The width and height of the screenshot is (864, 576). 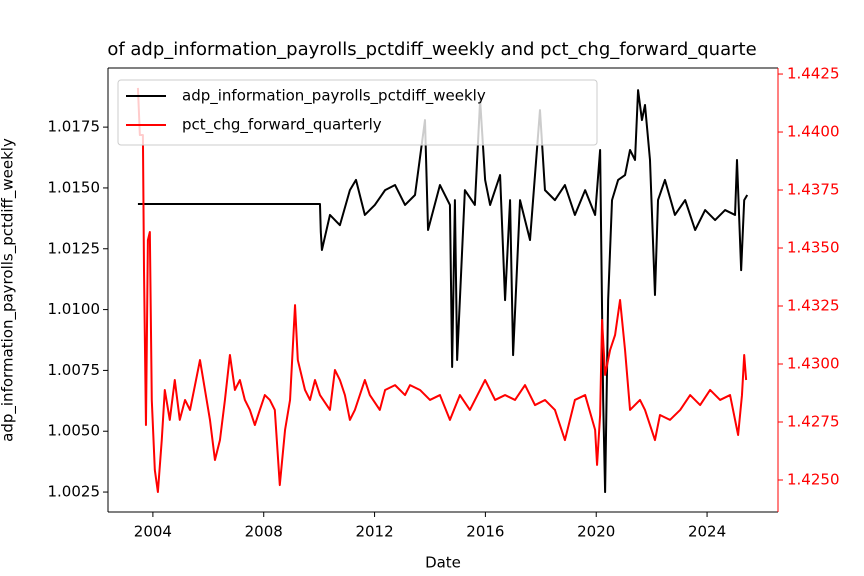 I want to click on y2-tick-label: 1.4375, so click(x=813, y=190).